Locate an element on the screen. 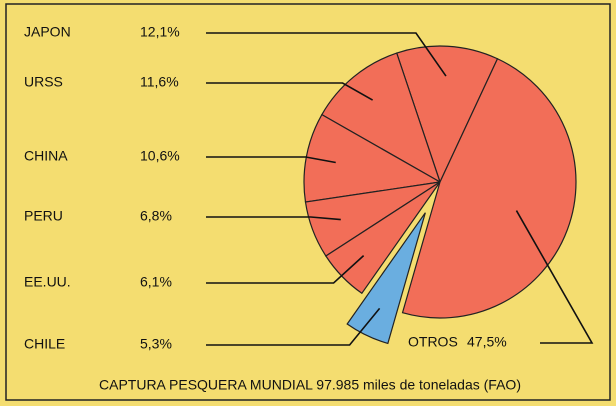 Image resolution: width=616 pixels, height=406 pixels. slice-label: JAPON is located at coordinates (47, 32).